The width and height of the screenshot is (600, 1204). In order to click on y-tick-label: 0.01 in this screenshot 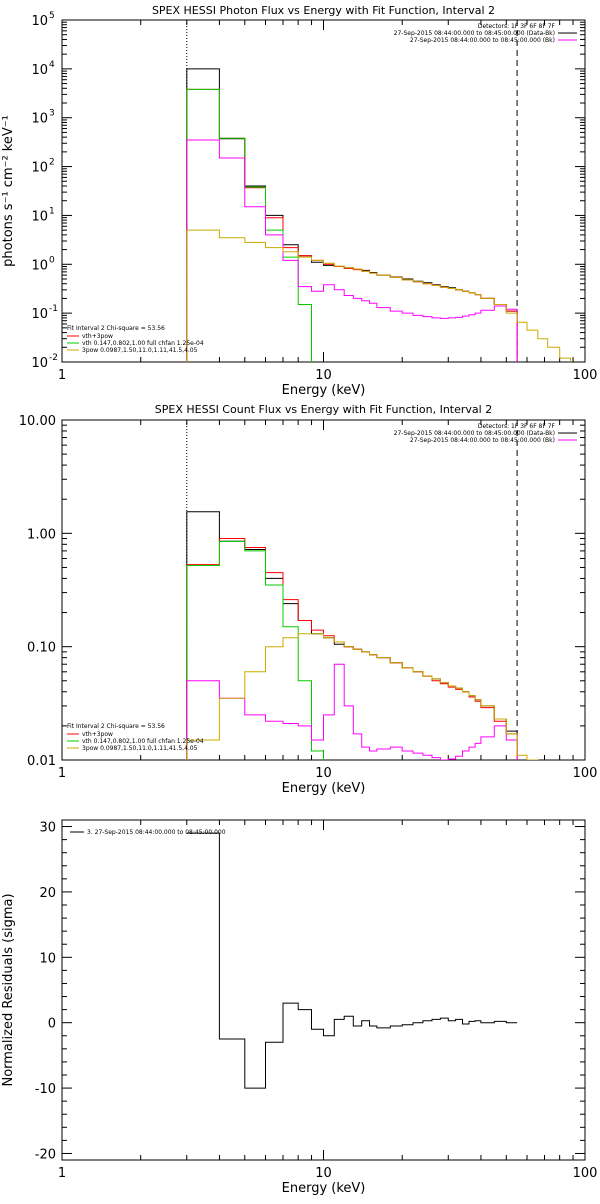, I will do `click(41, 761)`.